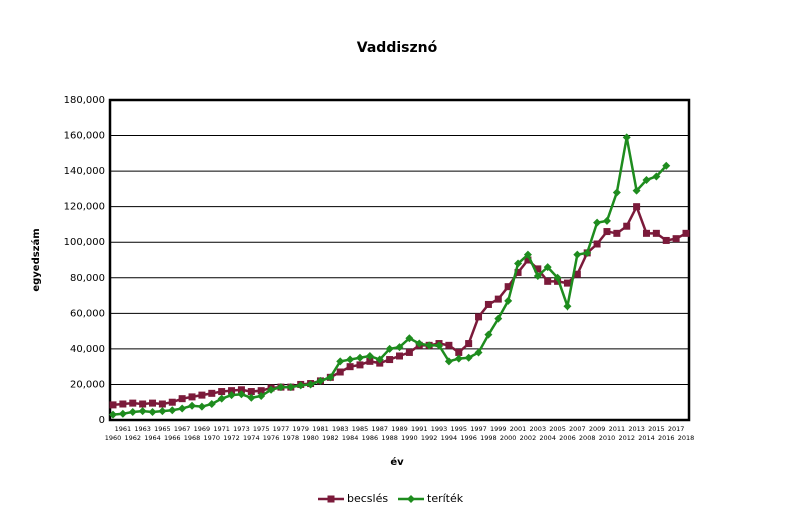  Describe the element at coordinates (666, 438) in the screenshot. I see `x-tick-label: 2016` at that location.